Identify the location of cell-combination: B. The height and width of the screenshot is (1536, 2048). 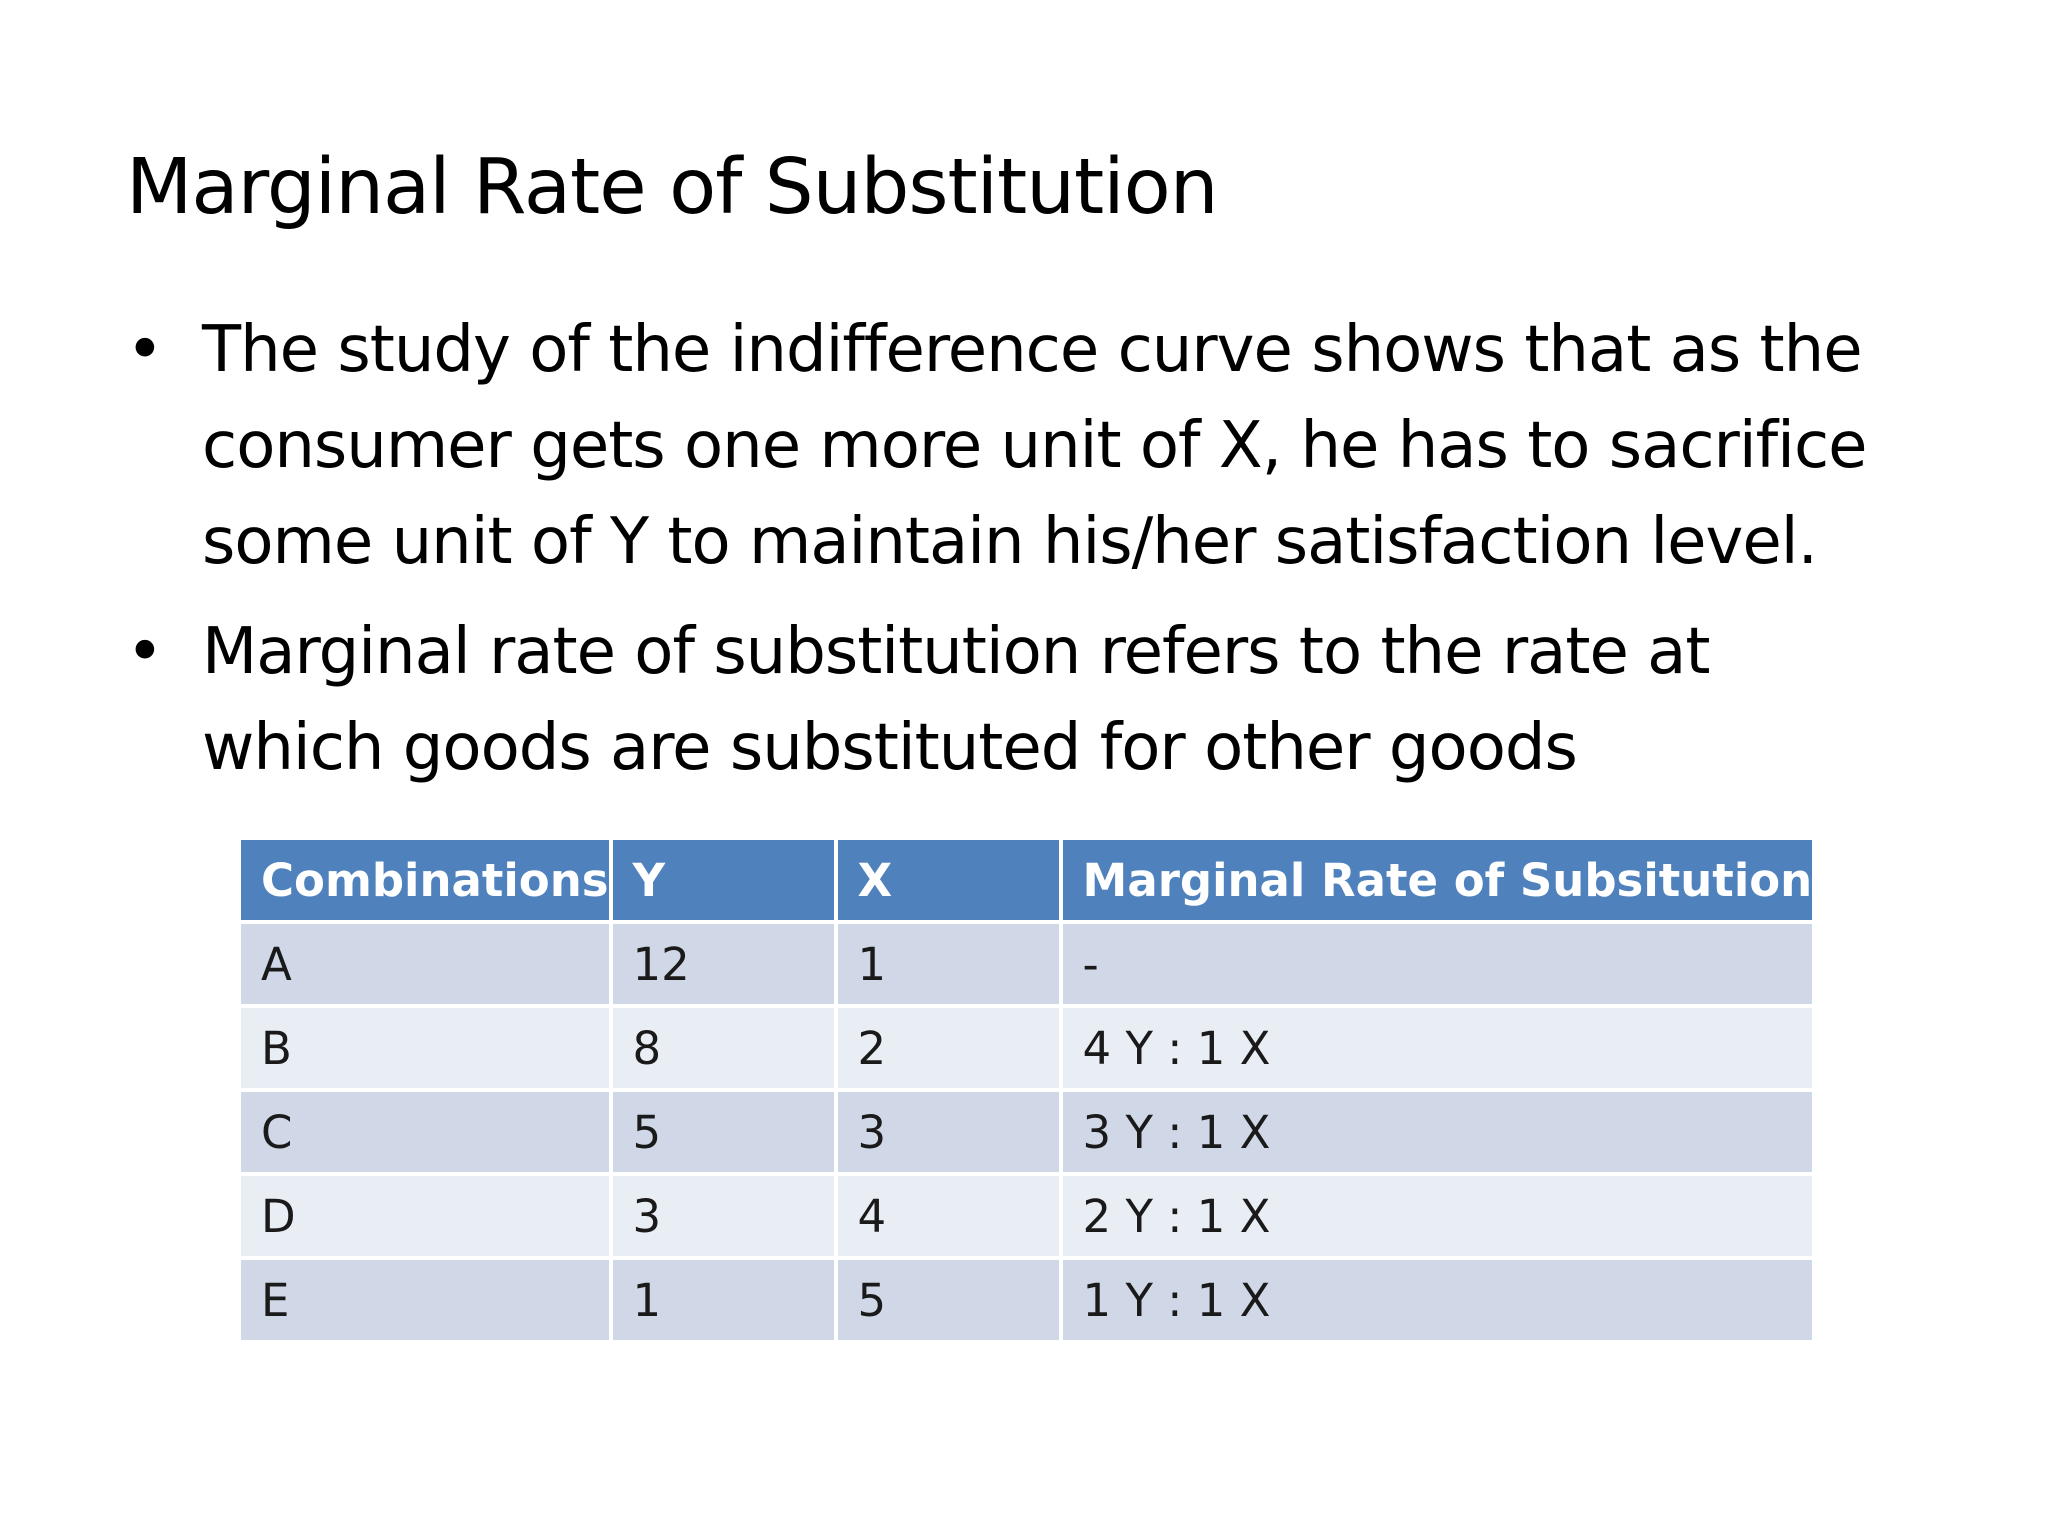
(425, 1048).